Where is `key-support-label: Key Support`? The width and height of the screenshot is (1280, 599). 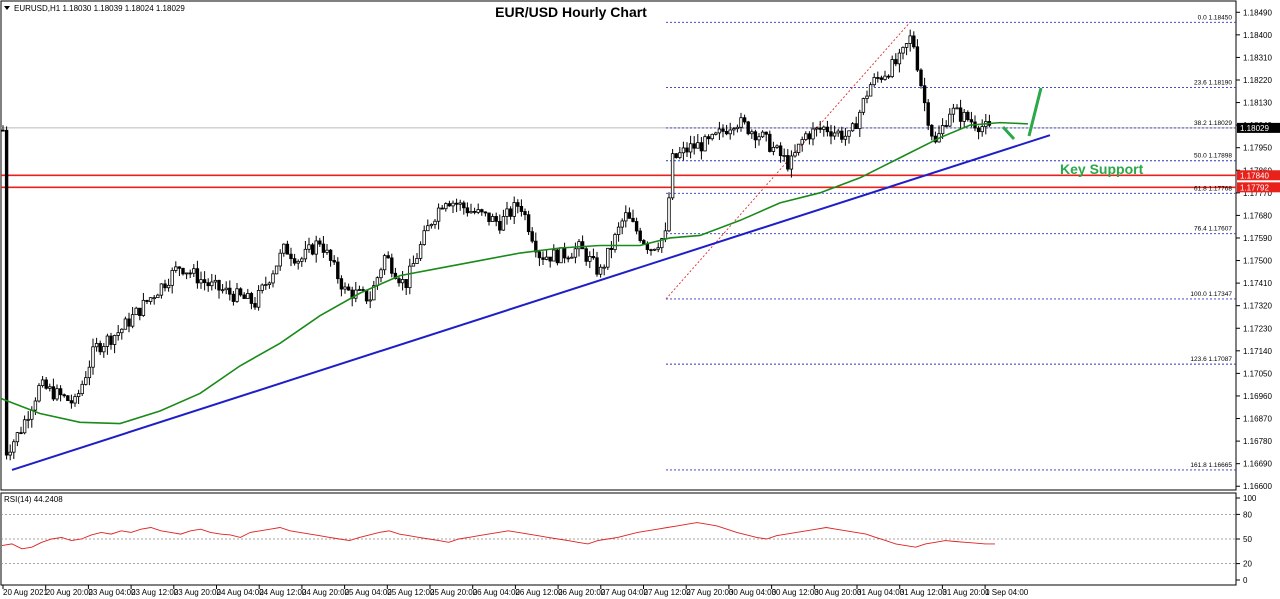 key-support-label: Key Support is located at coordinates (1102, 169).